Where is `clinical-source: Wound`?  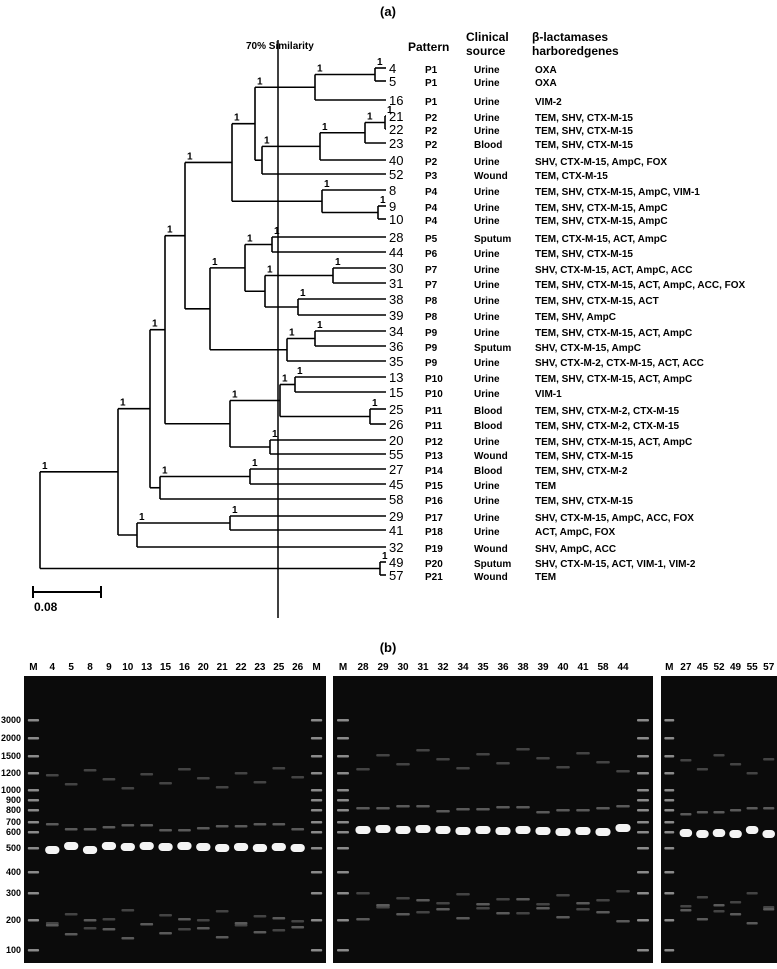 clinical-source: Wound is located at coordinates (491, 577).